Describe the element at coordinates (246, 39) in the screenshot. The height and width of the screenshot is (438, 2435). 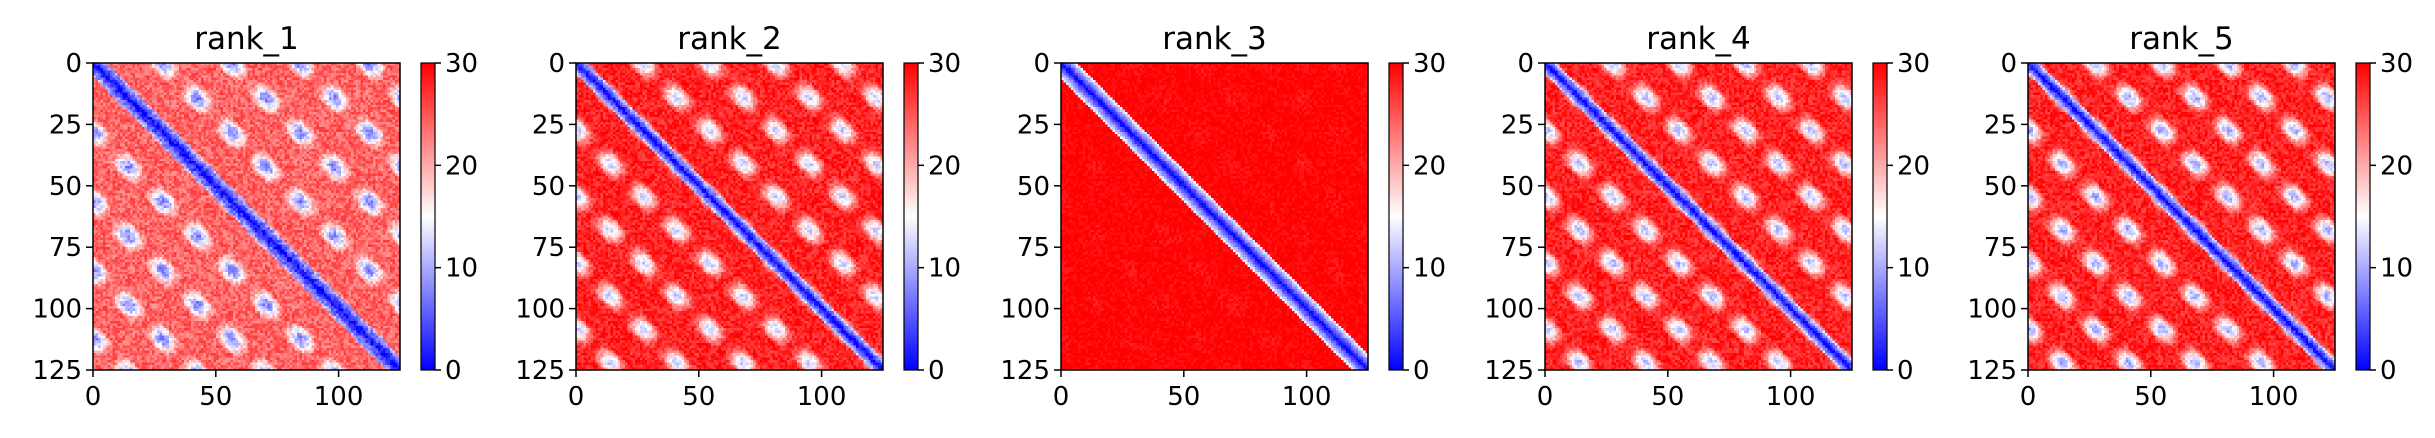
I see `chart-title: rank_1` at that location.